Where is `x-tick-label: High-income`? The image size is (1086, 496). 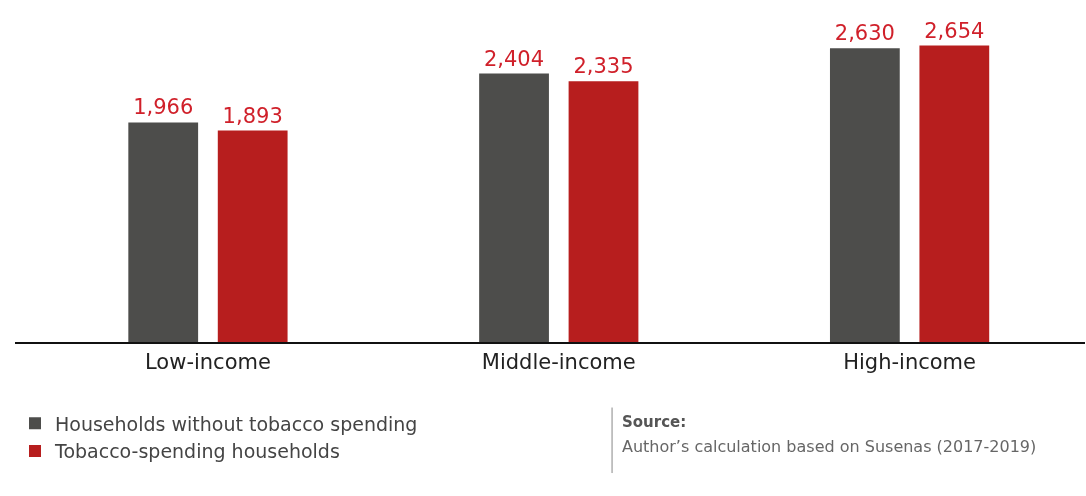 x-tick-label: High-income is located at coordinates (909, 362).